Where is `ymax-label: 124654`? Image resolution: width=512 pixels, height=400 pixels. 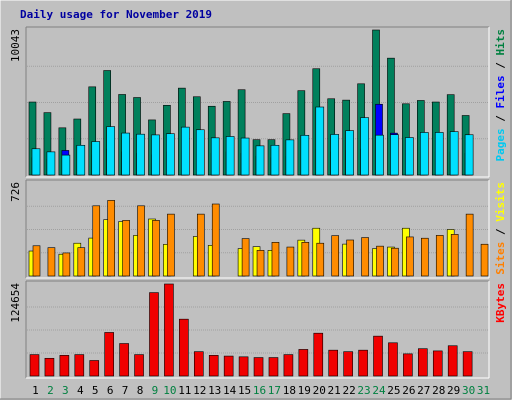 ymax-label: 124654 is located at coordinates (15, 303).